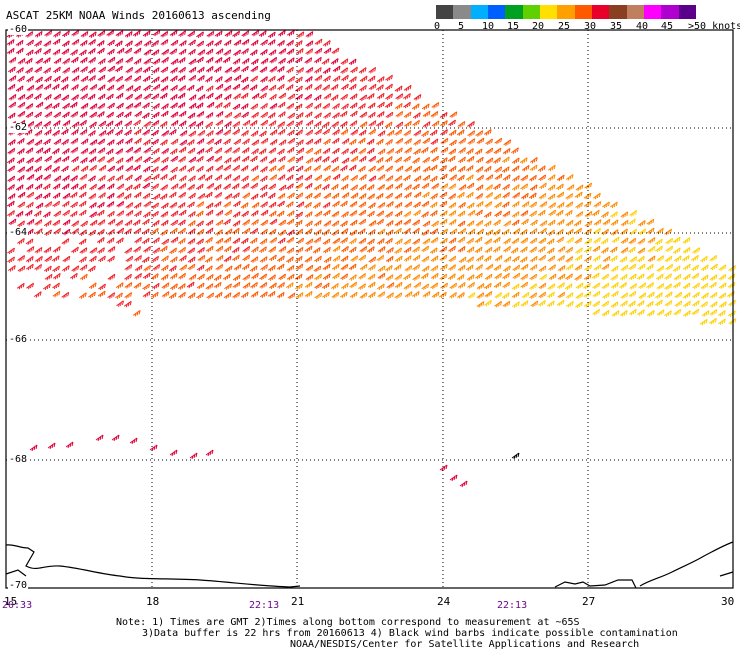 Image resolution: width=740 pixels, height=650 pixels. What do you see at coordinates (590, 26) in the screenshot?
I see `colorbar-label: 30` at bounding box center [590, 26].